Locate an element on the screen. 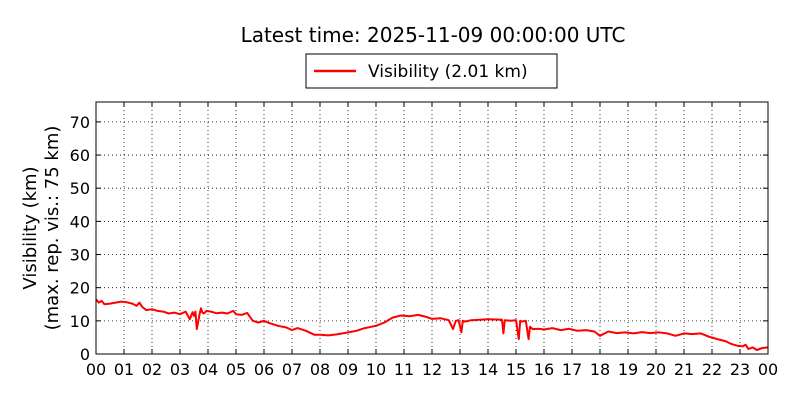 The width and height of the screenshot is (800, 400). x-tick-label: 13 is located at coordinates (460, 369).